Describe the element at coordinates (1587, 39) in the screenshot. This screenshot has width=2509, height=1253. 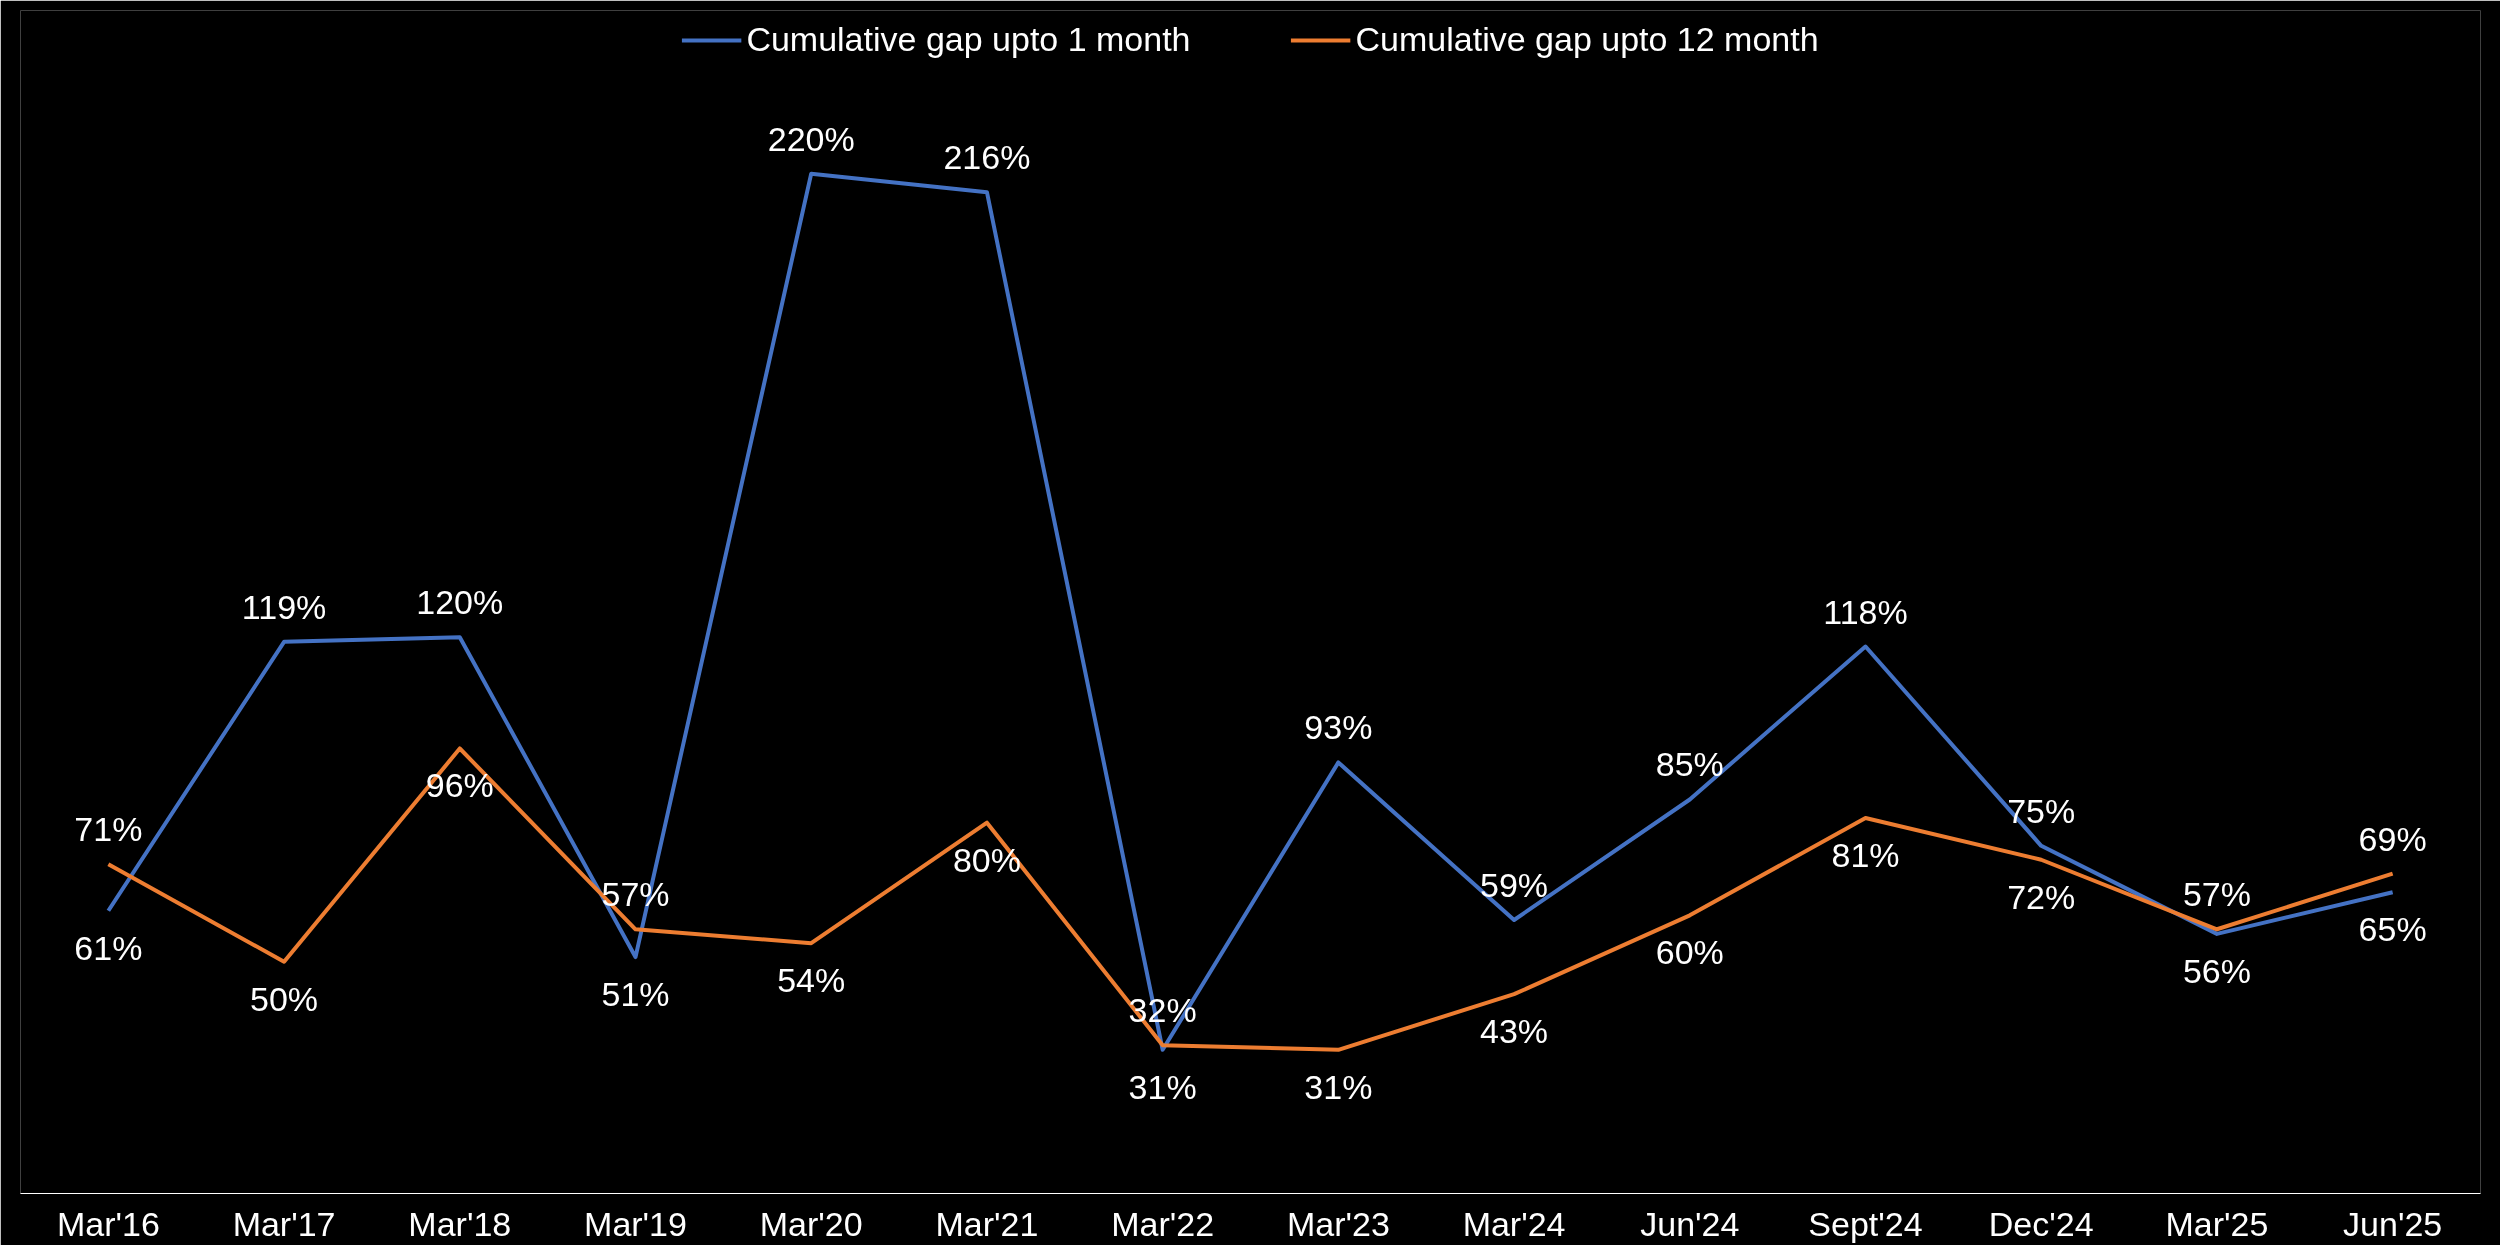
I see `legend-label: Cumulative gap upto 12 month` at that location.